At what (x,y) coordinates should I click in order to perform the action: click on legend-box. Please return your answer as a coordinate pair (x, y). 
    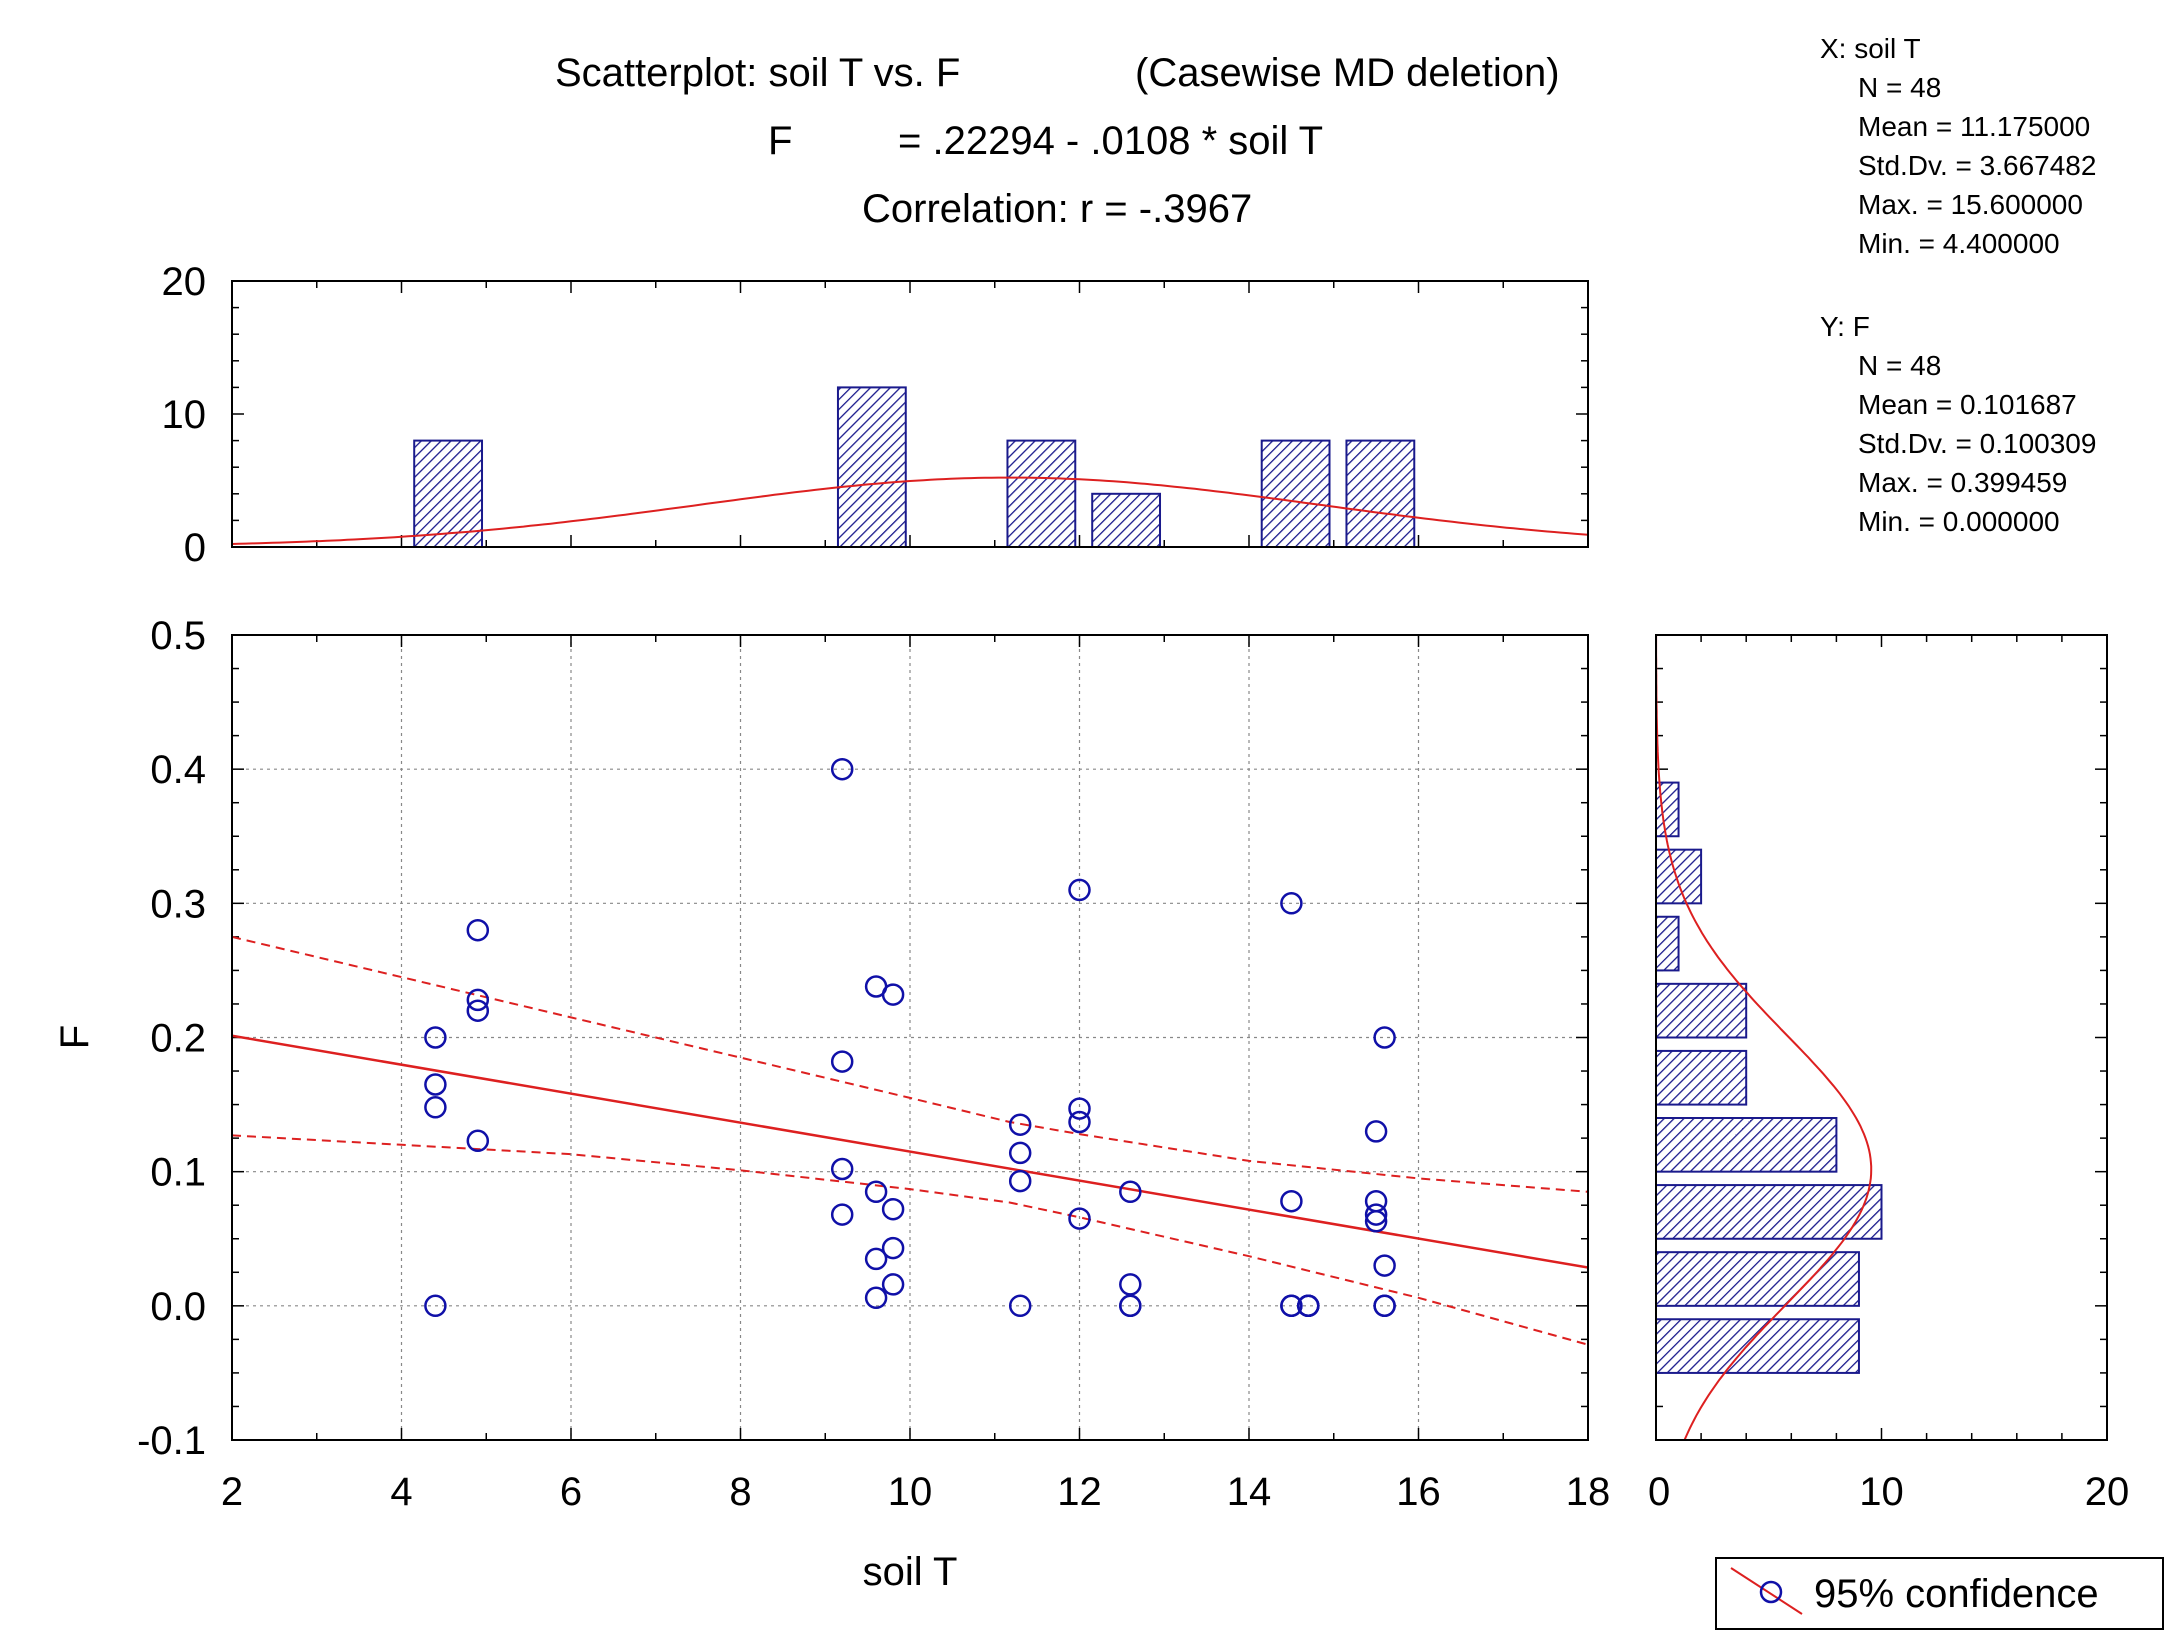
    Looking at the image, I should click on (1939, 1593).